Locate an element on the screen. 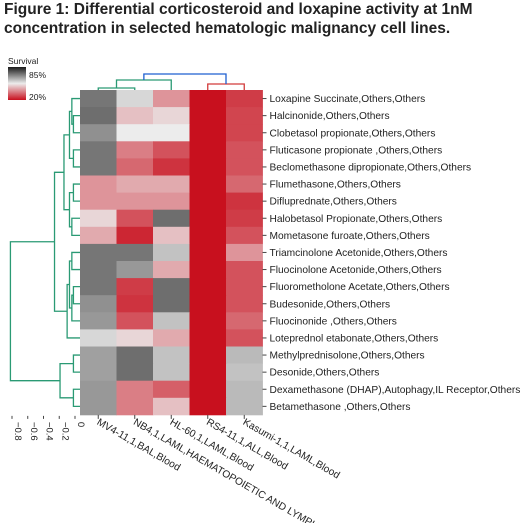 This screenshot has height=523, width=520. row-label: Halcinonide,Others,Others is located at coordinates (330, 116).